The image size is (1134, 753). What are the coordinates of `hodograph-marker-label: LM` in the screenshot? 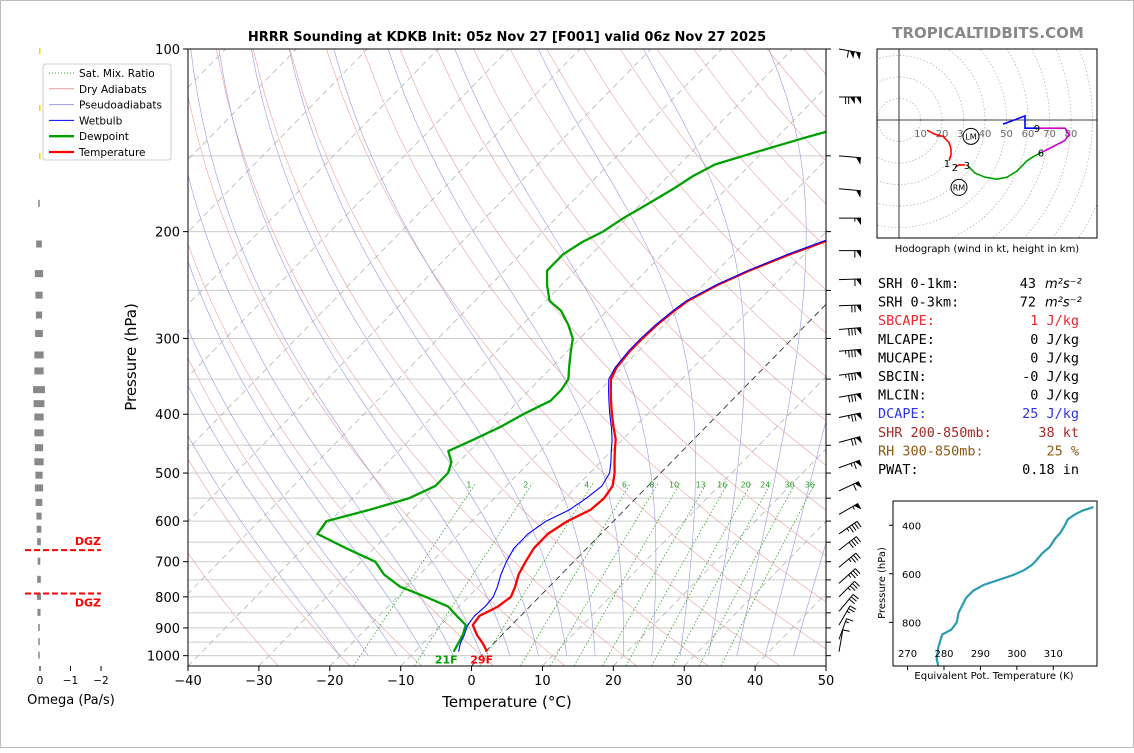 It's located at (970, 136).